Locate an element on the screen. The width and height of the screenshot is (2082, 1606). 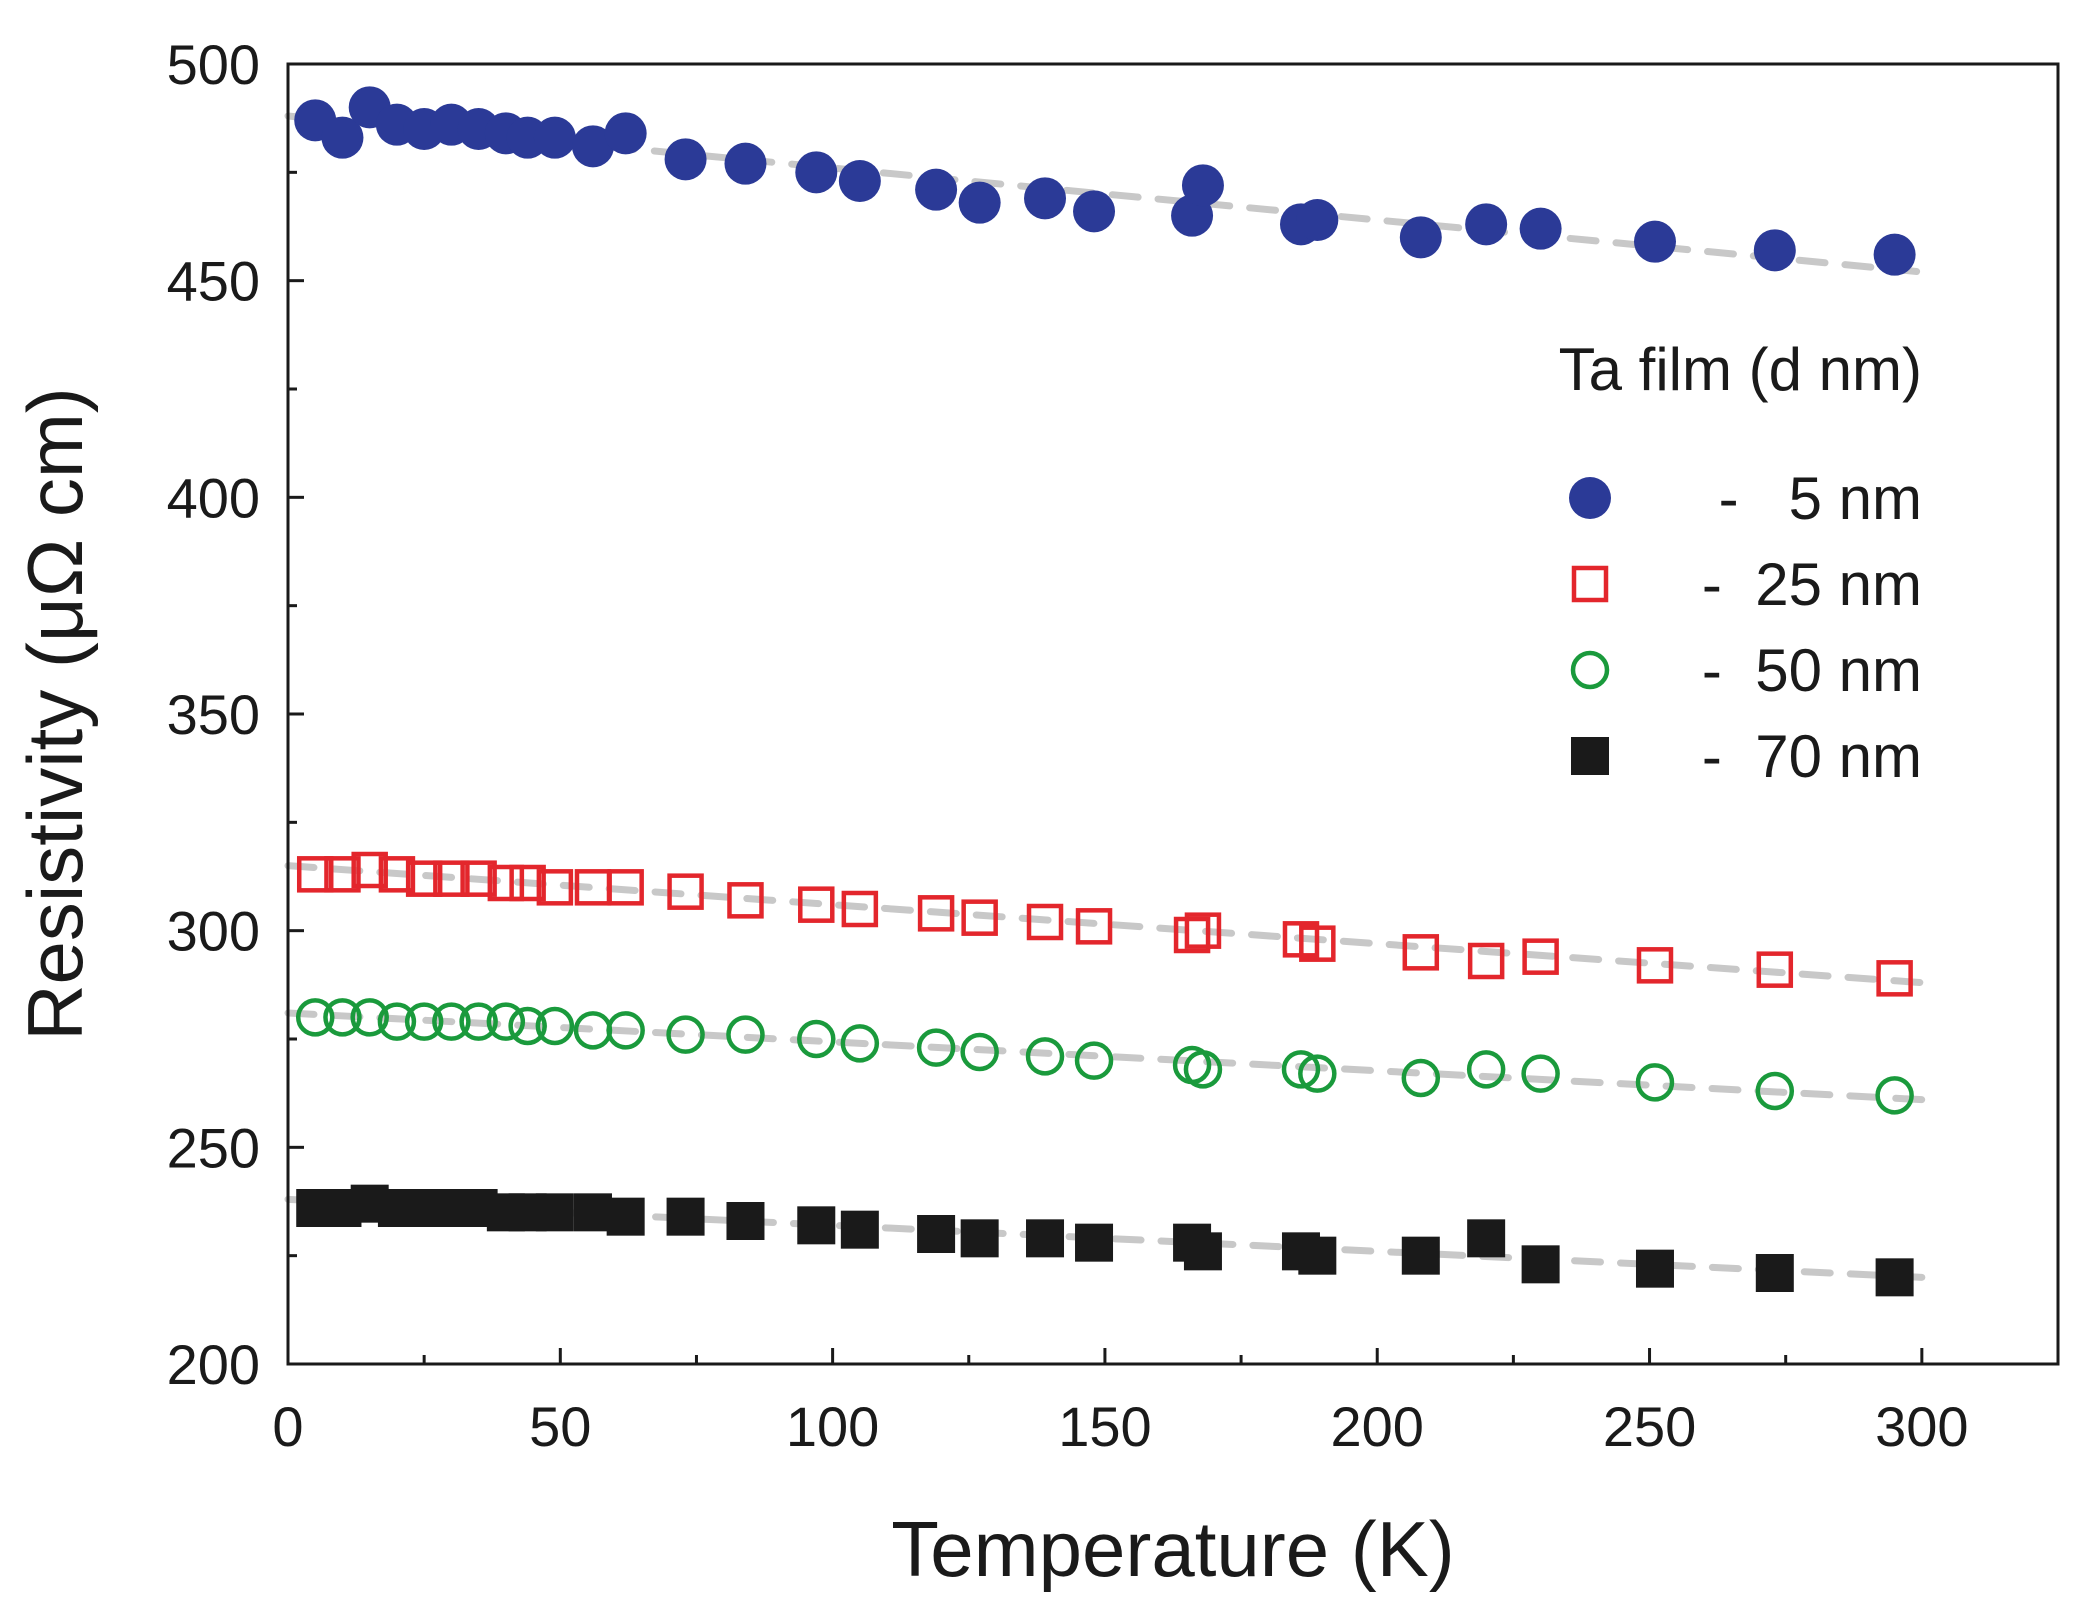
x-axis-label: Temperature (K) is located at coordinates (1173, 1549).